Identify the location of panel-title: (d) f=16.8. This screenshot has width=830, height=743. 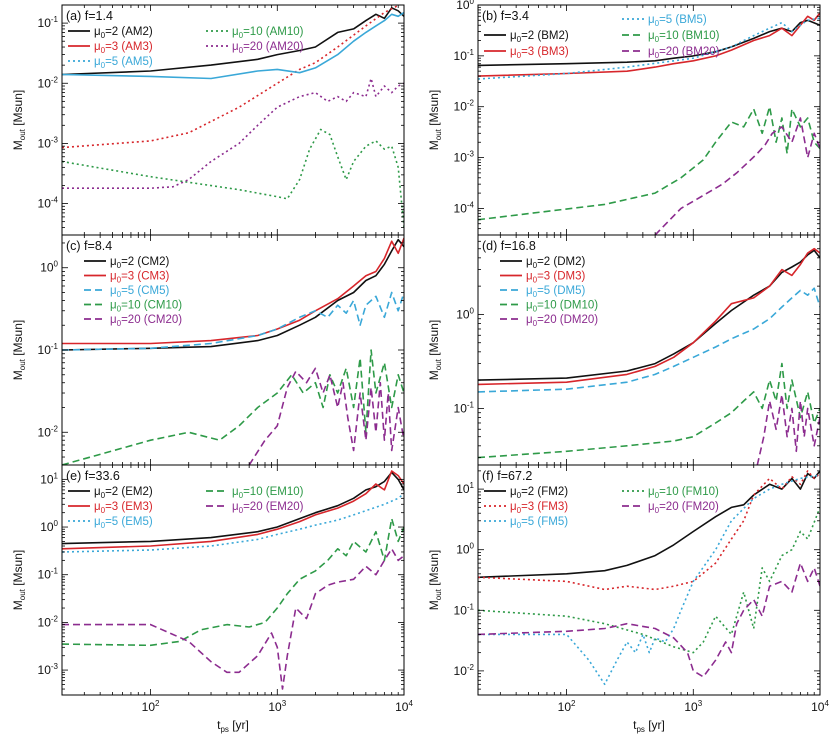
(509, 246).